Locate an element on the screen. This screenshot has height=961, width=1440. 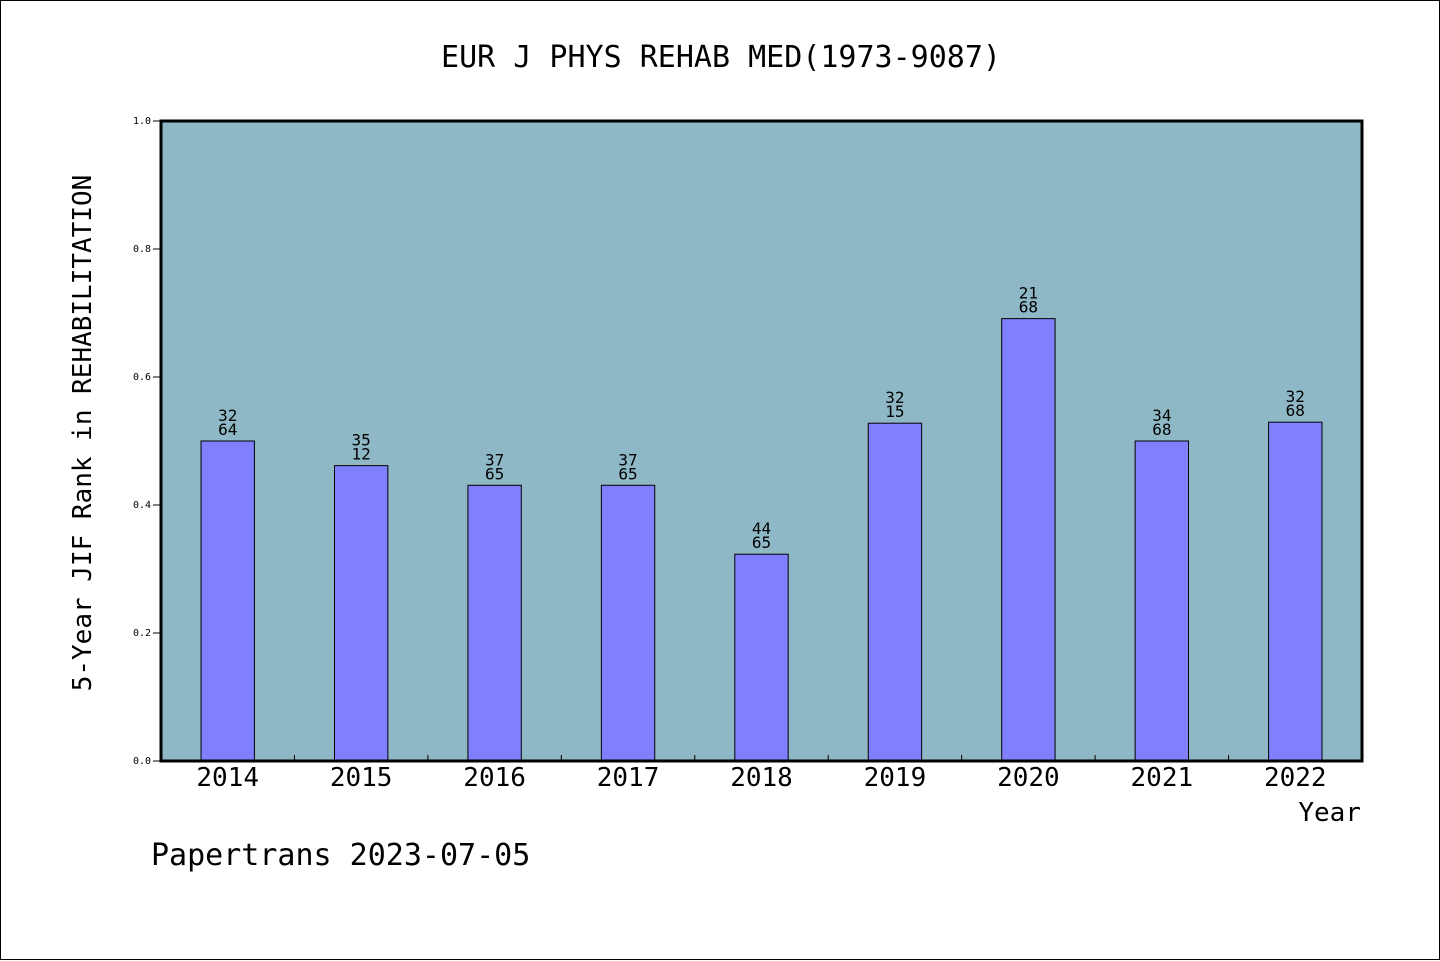
x-tick-label-2021: 2021 is located at coordinates (1162, 778).